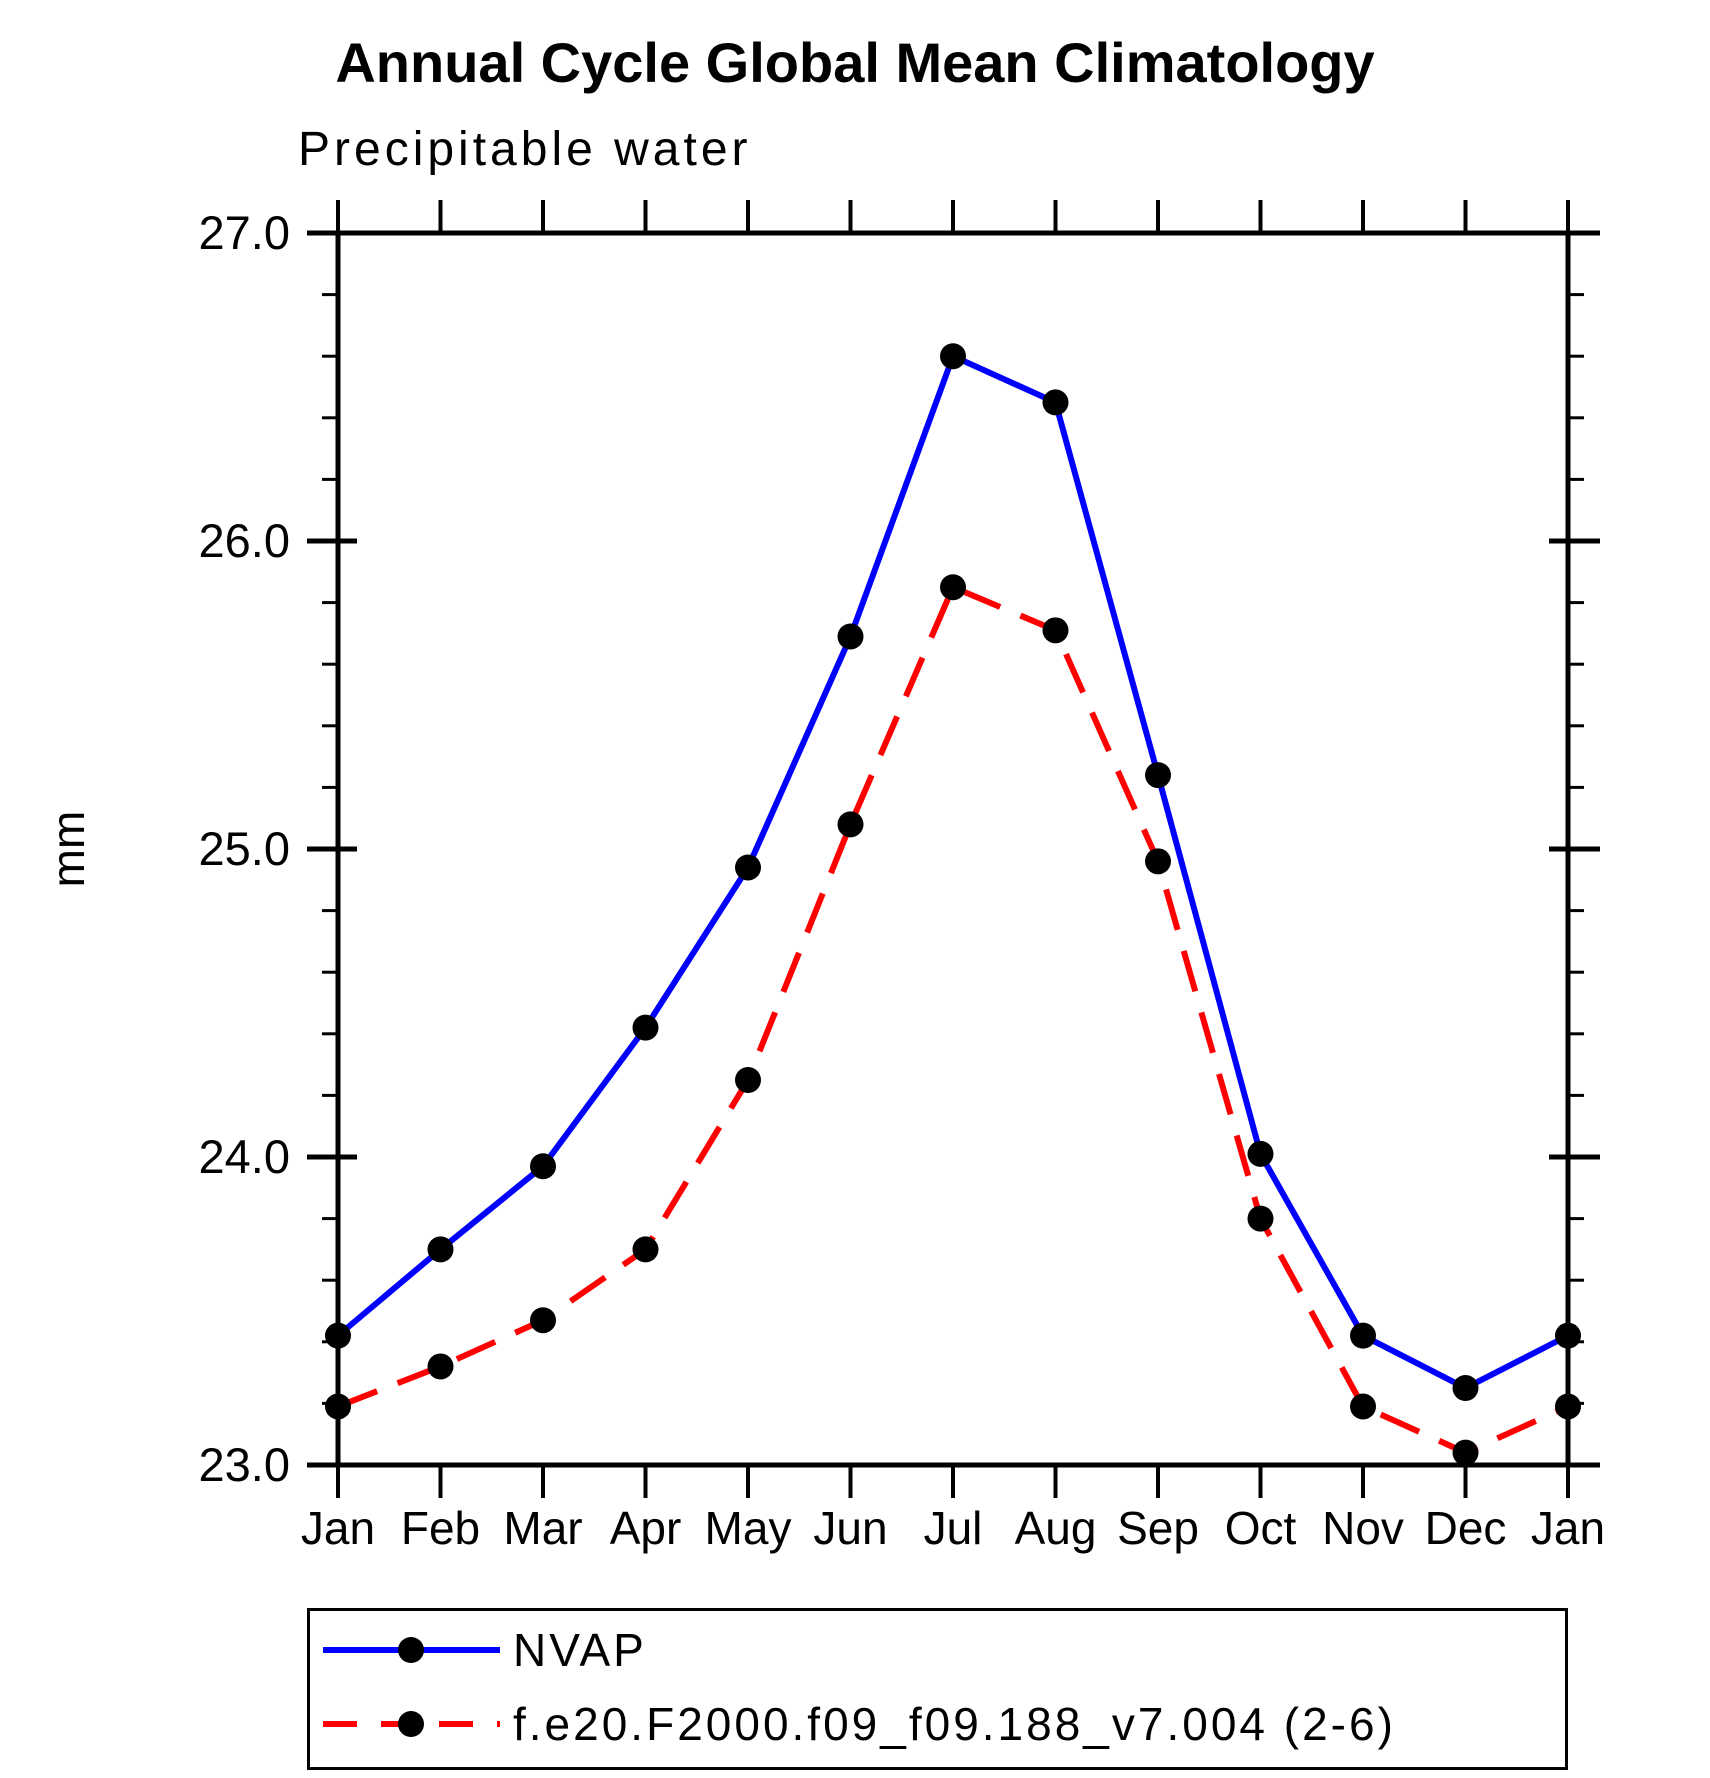  What do you see at coordinates (953, 1528) in the screenshot?
I see `x-tick-label: Jul` at bounding box center [953, 1528].